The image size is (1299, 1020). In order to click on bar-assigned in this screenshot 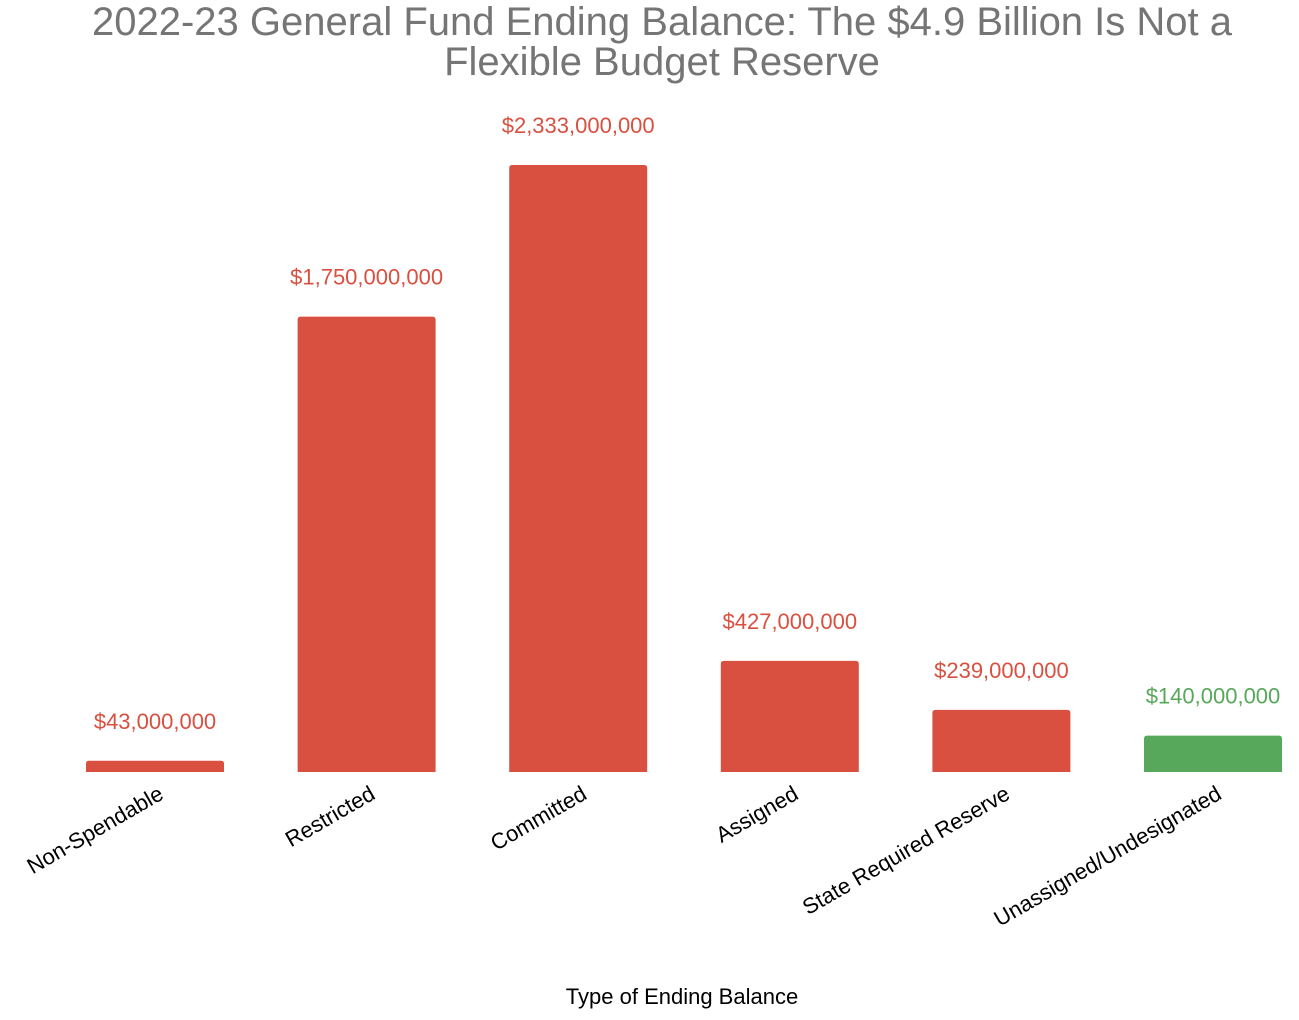, I will do `click(789, 716)`.